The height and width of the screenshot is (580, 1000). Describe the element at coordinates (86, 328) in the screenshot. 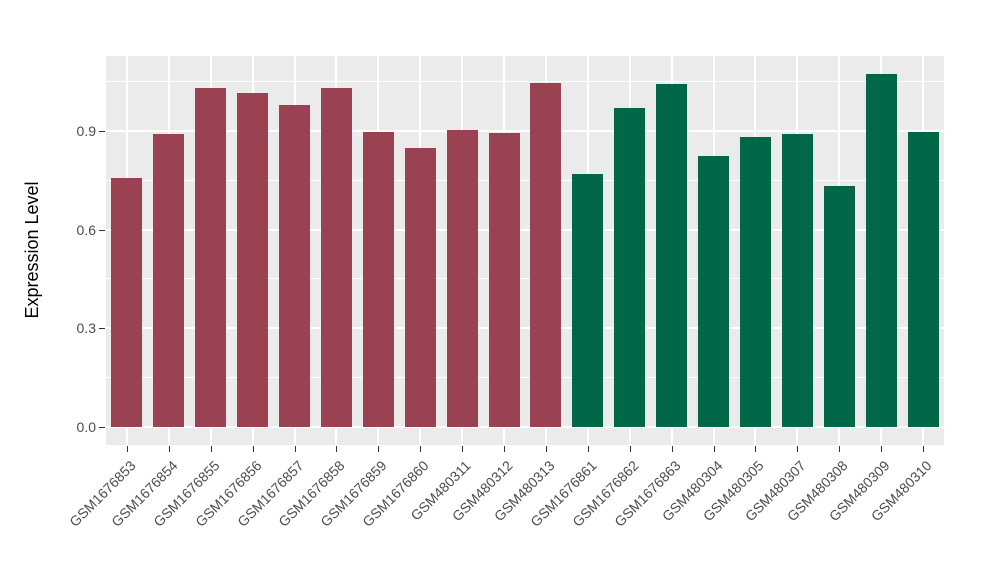

I see `y-tick-label: 0.3` at that location.